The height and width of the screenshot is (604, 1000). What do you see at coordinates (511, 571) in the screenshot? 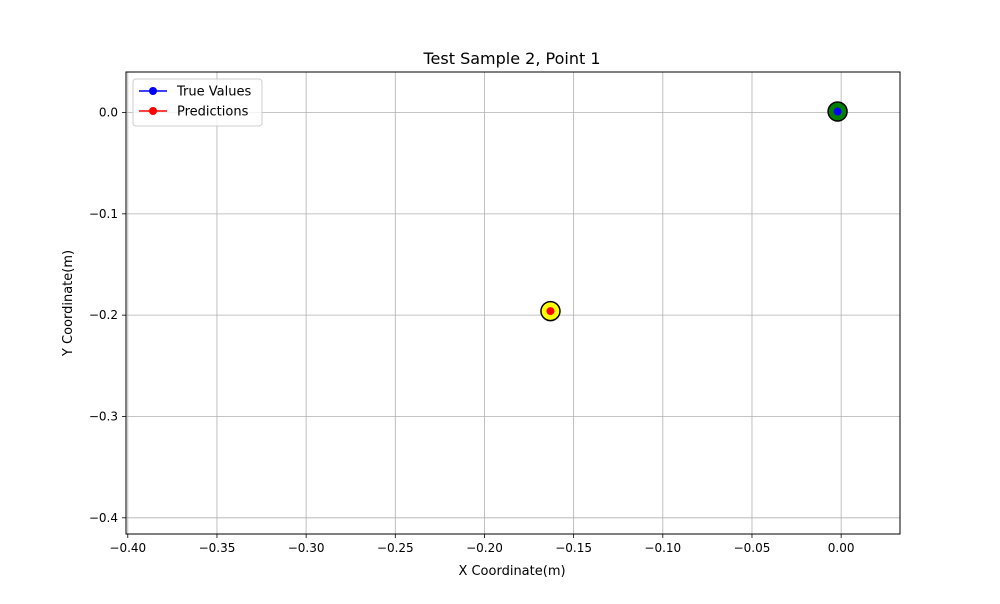
I see `x-axis-label: X Coordinate(m)` at bounding box center [511, 571].